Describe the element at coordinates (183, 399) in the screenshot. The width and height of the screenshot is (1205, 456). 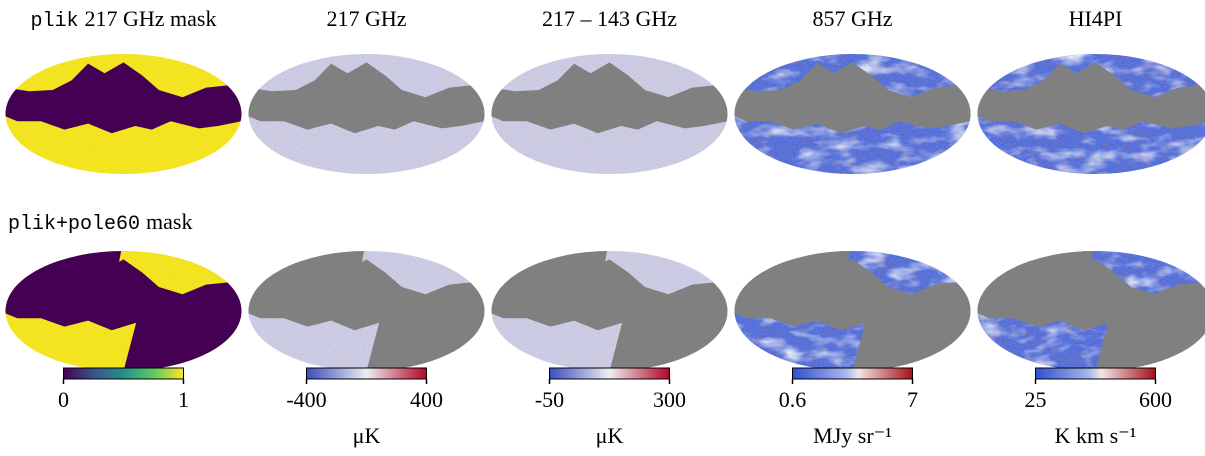
I see `colorbar-tick-label: 1` at that location.